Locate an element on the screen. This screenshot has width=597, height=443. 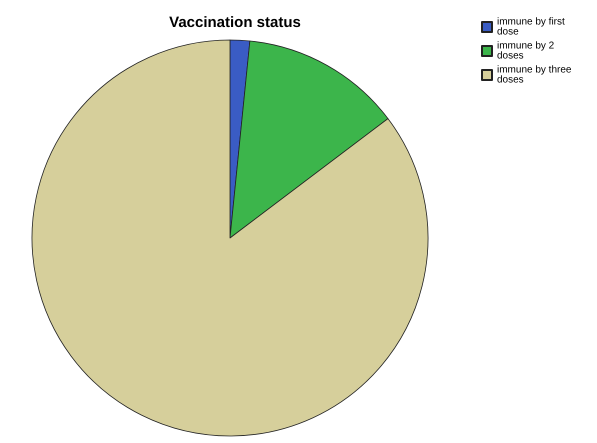
legend-label: immune by first dose is located at coordinates (532, 27).